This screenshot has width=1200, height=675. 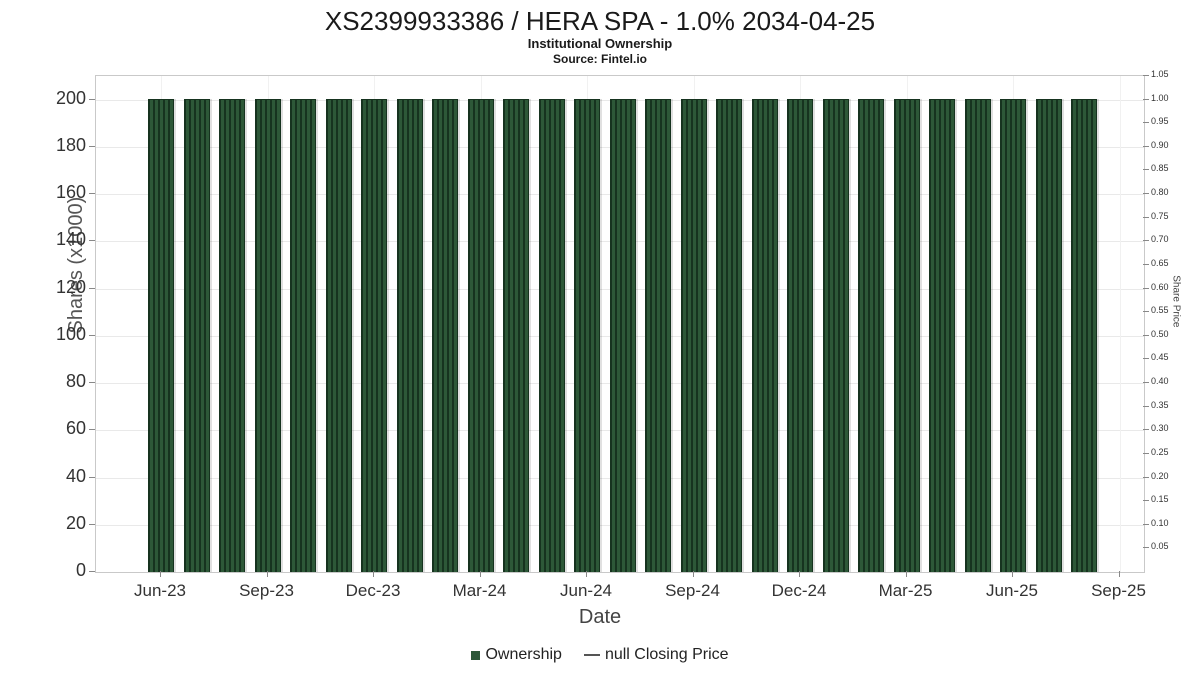 I want to click on y-right-tick-label: 0.70, so click(x=1160, y=239).